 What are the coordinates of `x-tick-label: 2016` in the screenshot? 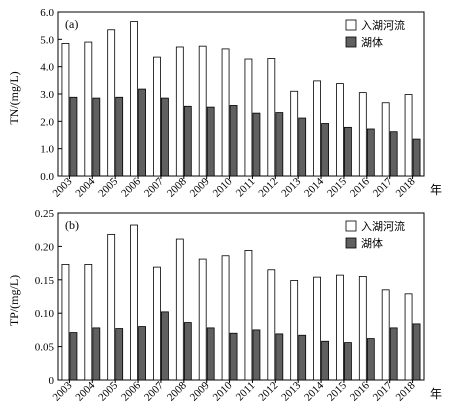 It's located at (360, 187).